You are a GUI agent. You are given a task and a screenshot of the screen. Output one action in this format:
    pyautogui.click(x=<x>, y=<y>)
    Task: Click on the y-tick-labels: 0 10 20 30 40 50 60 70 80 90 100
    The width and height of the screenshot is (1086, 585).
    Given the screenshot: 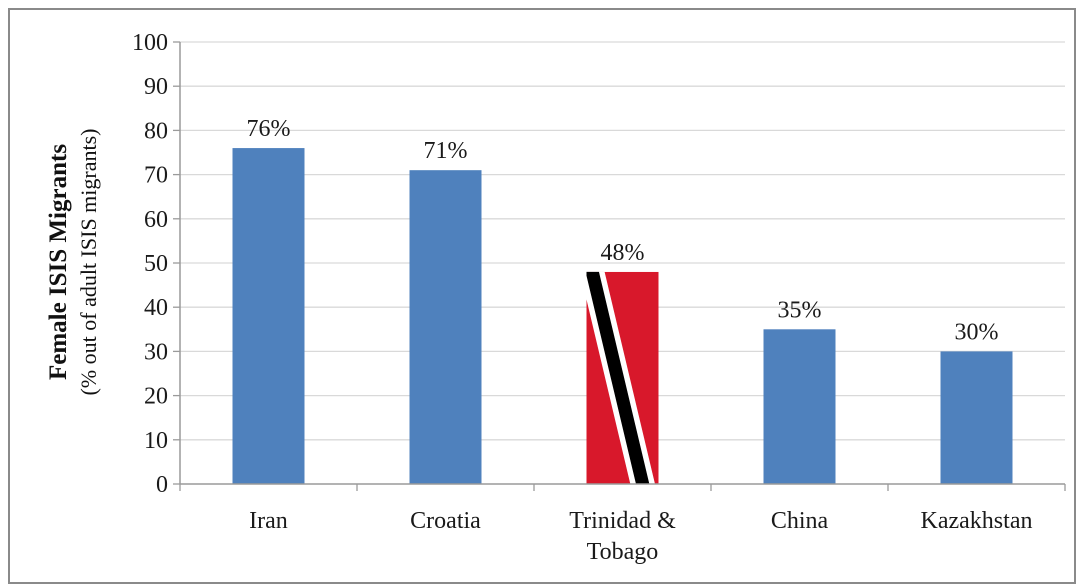 What is the action you would take?
    pyautogui.click(x=150, y=264)
    